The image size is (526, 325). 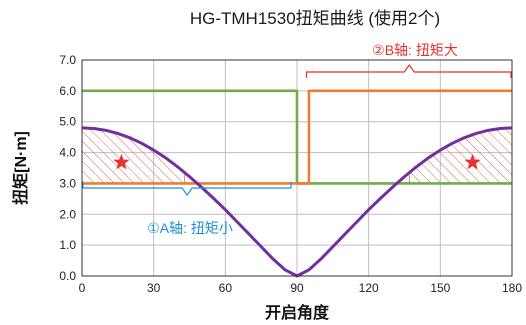 What do you see at coordinates (67, 153) in the screenshot?
I see `y-tick-label: 4.0` at bounding box center [67, 153].